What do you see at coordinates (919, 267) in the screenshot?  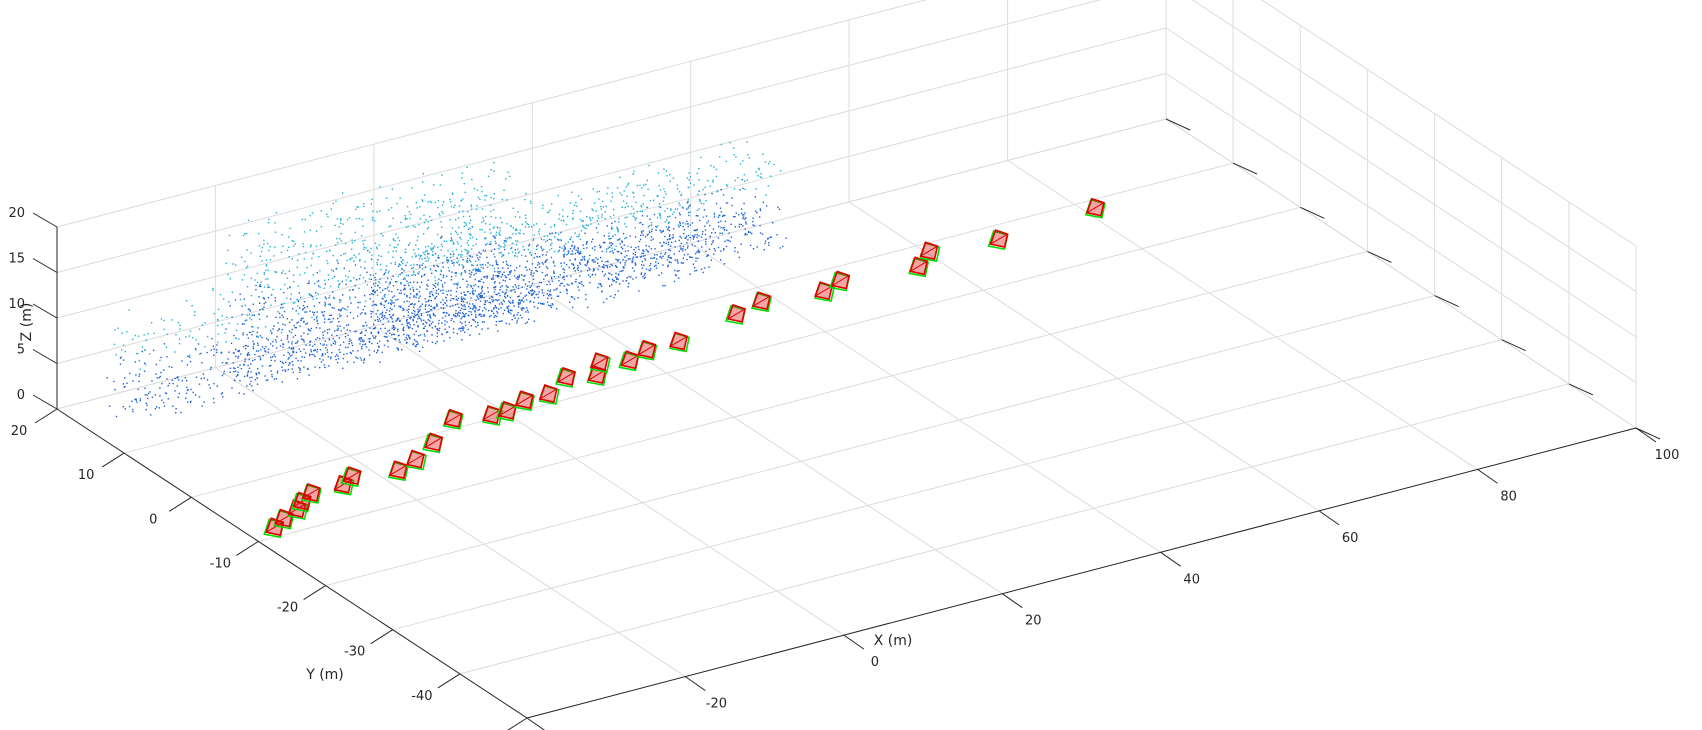 I see `camera-pose` at bounding box center [919, 267].